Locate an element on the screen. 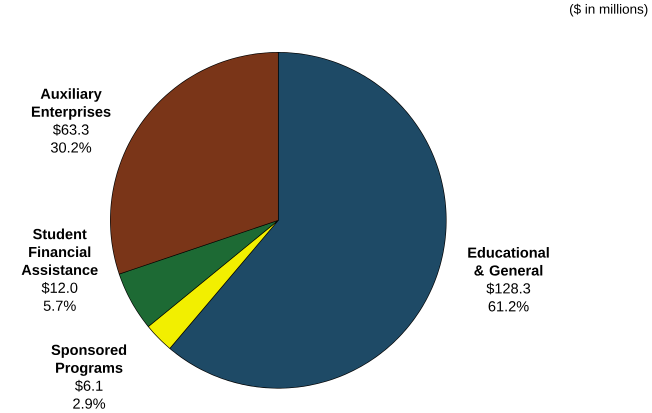 This screenshot has height=413, width=652. slice-label: Sponsored Programs is located at coordinates (88, 360).